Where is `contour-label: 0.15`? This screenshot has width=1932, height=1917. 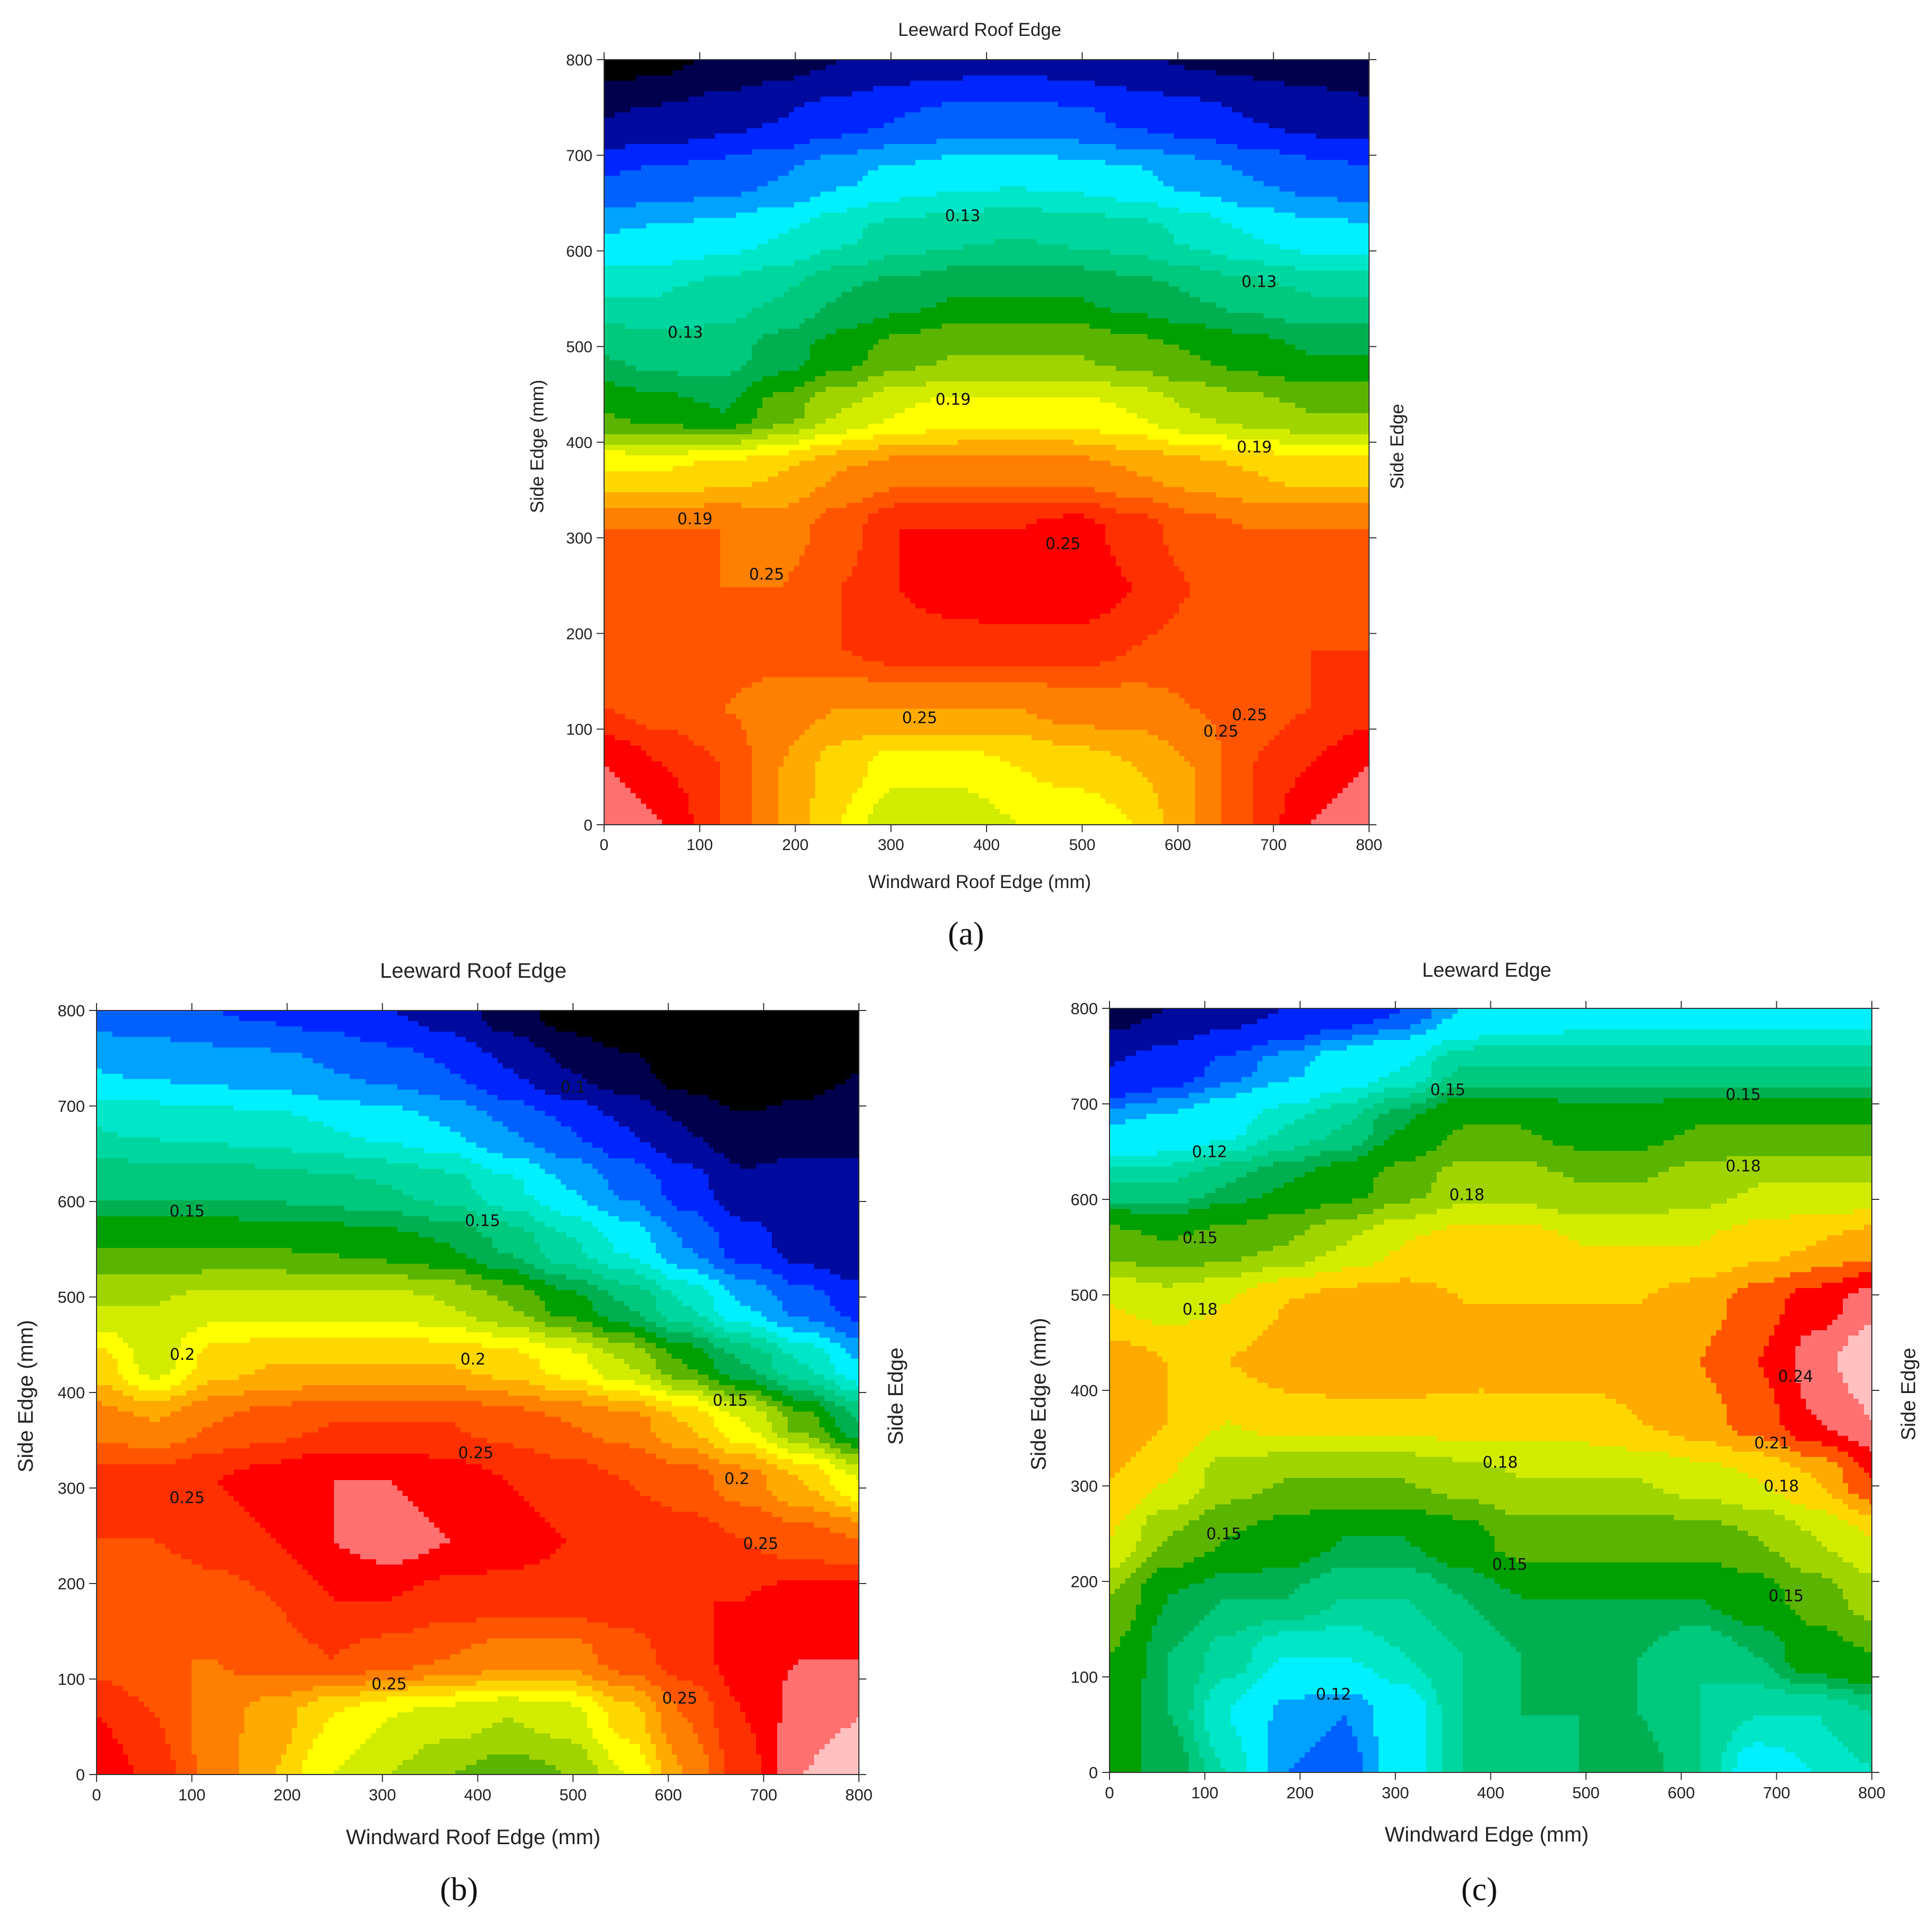 contour-label: 0.15 is located at coordinates (1223, 1534).